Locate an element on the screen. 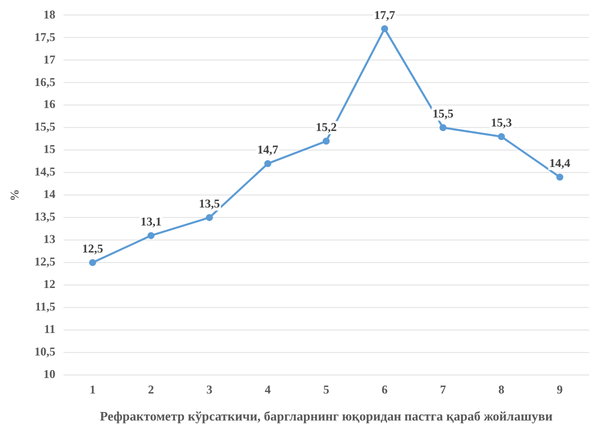  data-label: 15,3 is located at coordinates (501, 123).